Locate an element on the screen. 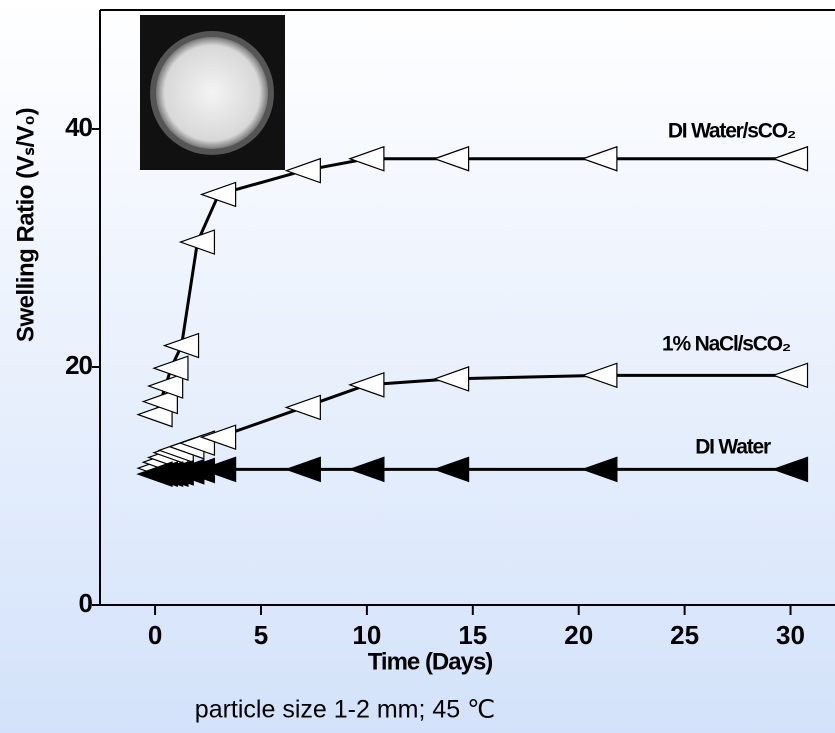 The width and height of the screenshot is (835, 733). series-label: 1% NaCl/sCO₂ is located at coordinates (726, 344).